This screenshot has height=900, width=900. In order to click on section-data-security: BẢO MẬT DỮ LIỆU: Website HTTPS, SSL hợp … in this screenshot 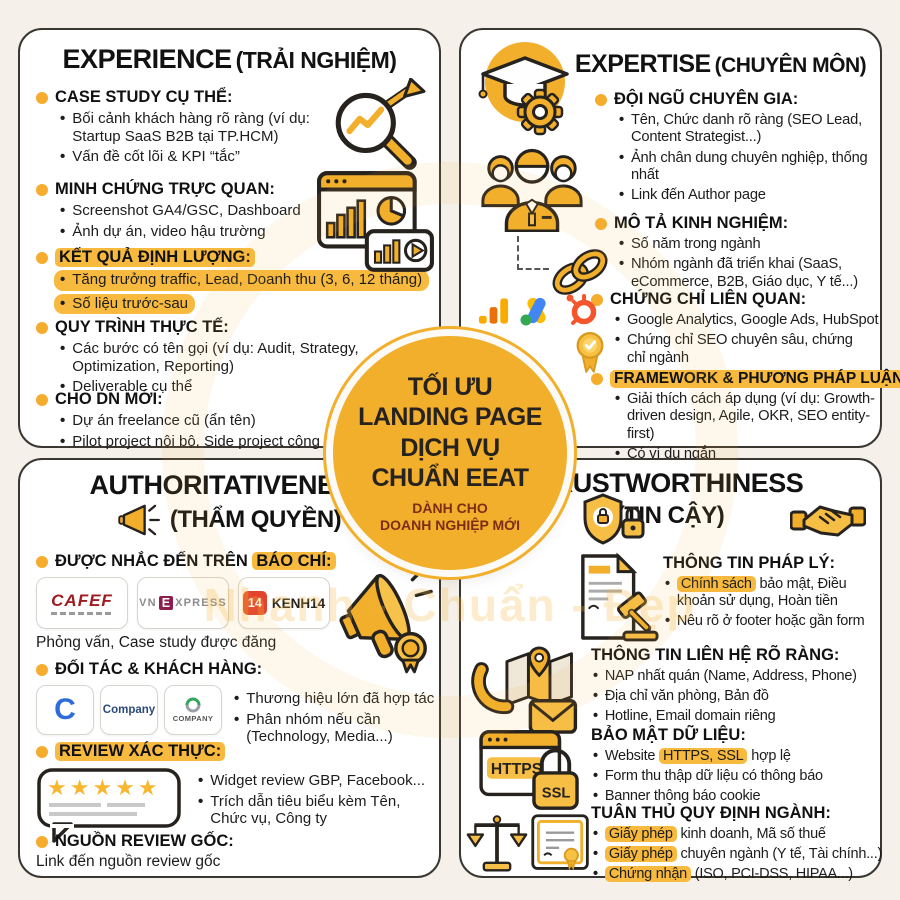, I will do `click(736, 765)`.